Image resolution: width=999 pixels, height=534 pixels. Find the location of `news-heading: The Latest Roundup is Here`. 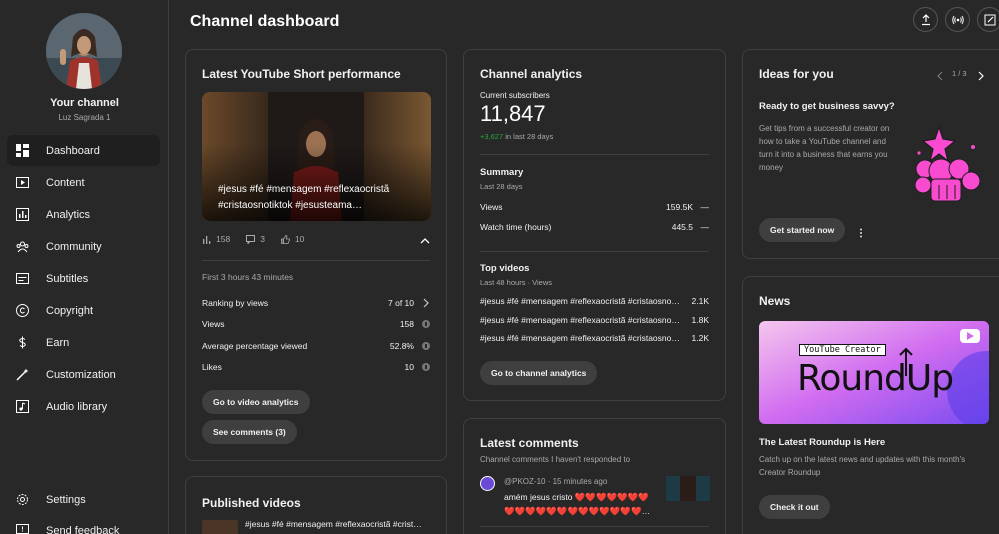

news-heading: The Latest Roundup is Here is located at coordinates (822, 442).